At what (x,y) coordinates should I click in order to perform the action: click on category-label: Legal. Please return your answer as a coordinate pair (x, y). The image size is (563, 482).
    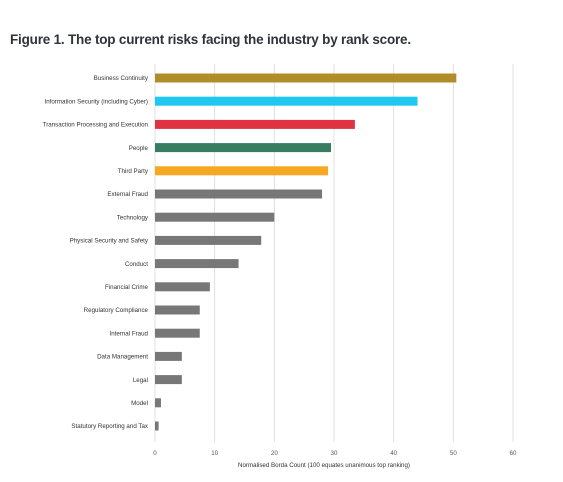
    Looking at the image, I should click on (140, 380).